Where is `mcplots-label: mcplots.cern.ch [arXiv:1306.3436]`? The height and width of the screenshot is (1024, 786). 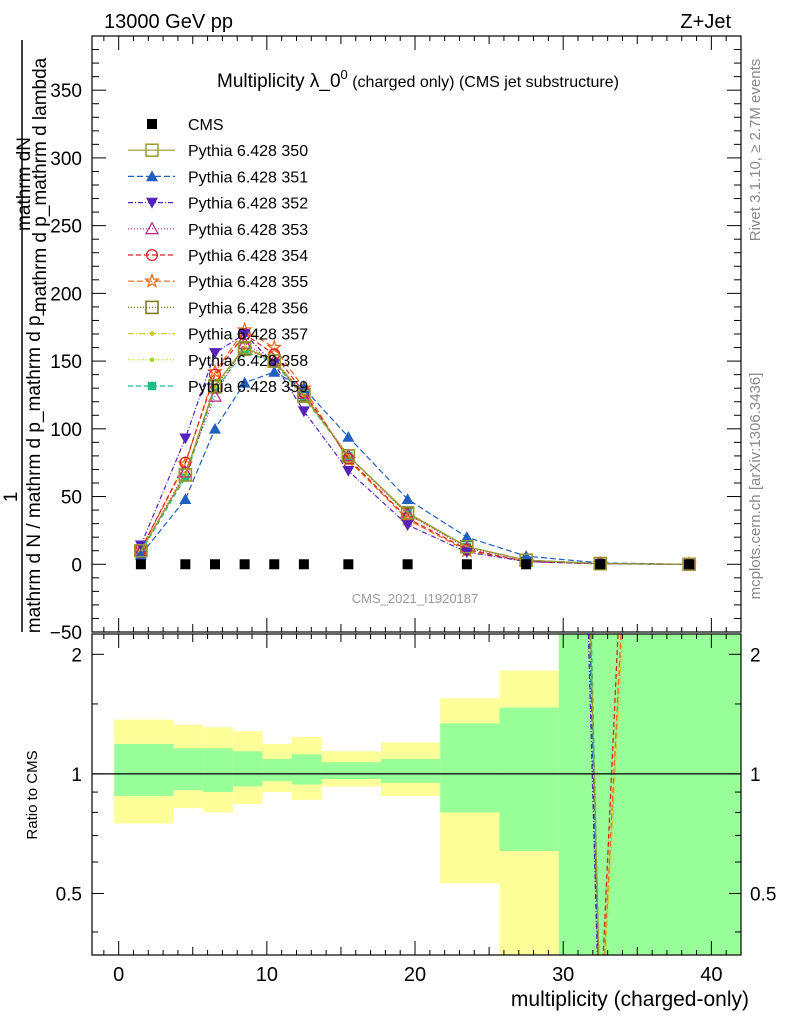
mcplots-label: mcplots.cern.ch [arXiv:1306.3436] is located at coordinates (755, 486).